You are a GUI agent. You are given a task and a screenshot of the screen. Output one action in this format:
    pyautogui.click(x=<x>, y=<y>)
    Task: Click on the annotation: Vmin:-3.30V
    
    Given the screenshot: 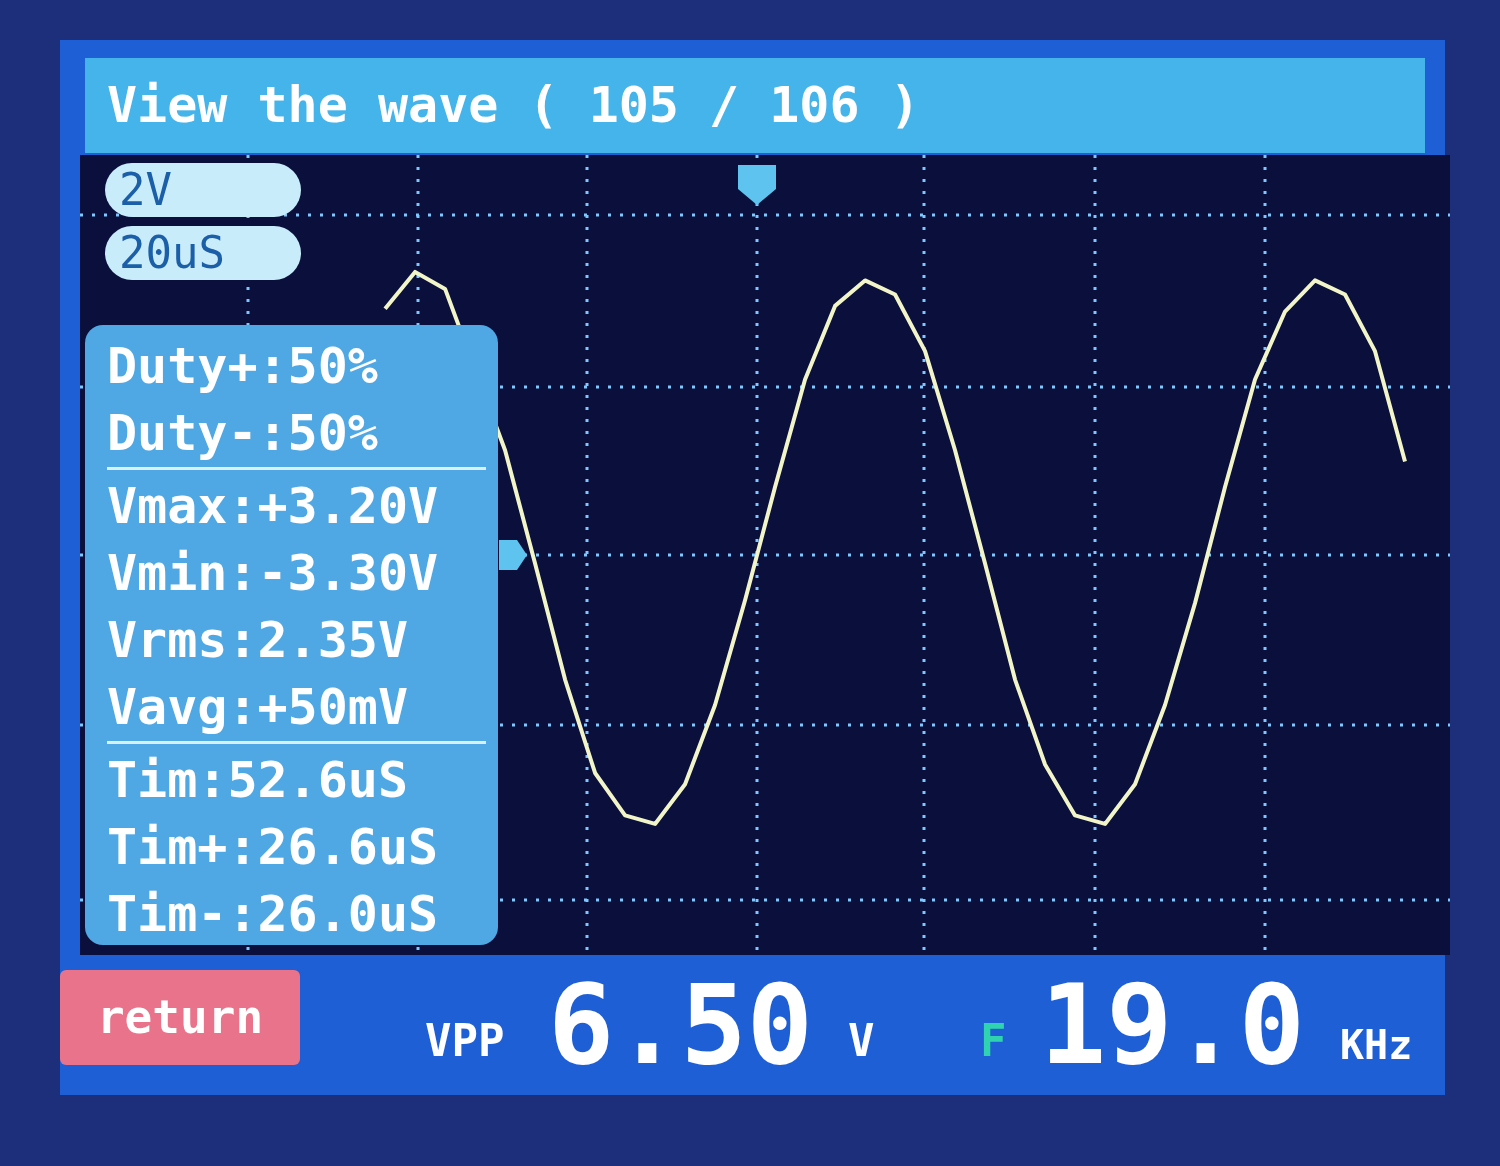 What is the action you would take?
    pyautogui.click(x=273, y=573)
    